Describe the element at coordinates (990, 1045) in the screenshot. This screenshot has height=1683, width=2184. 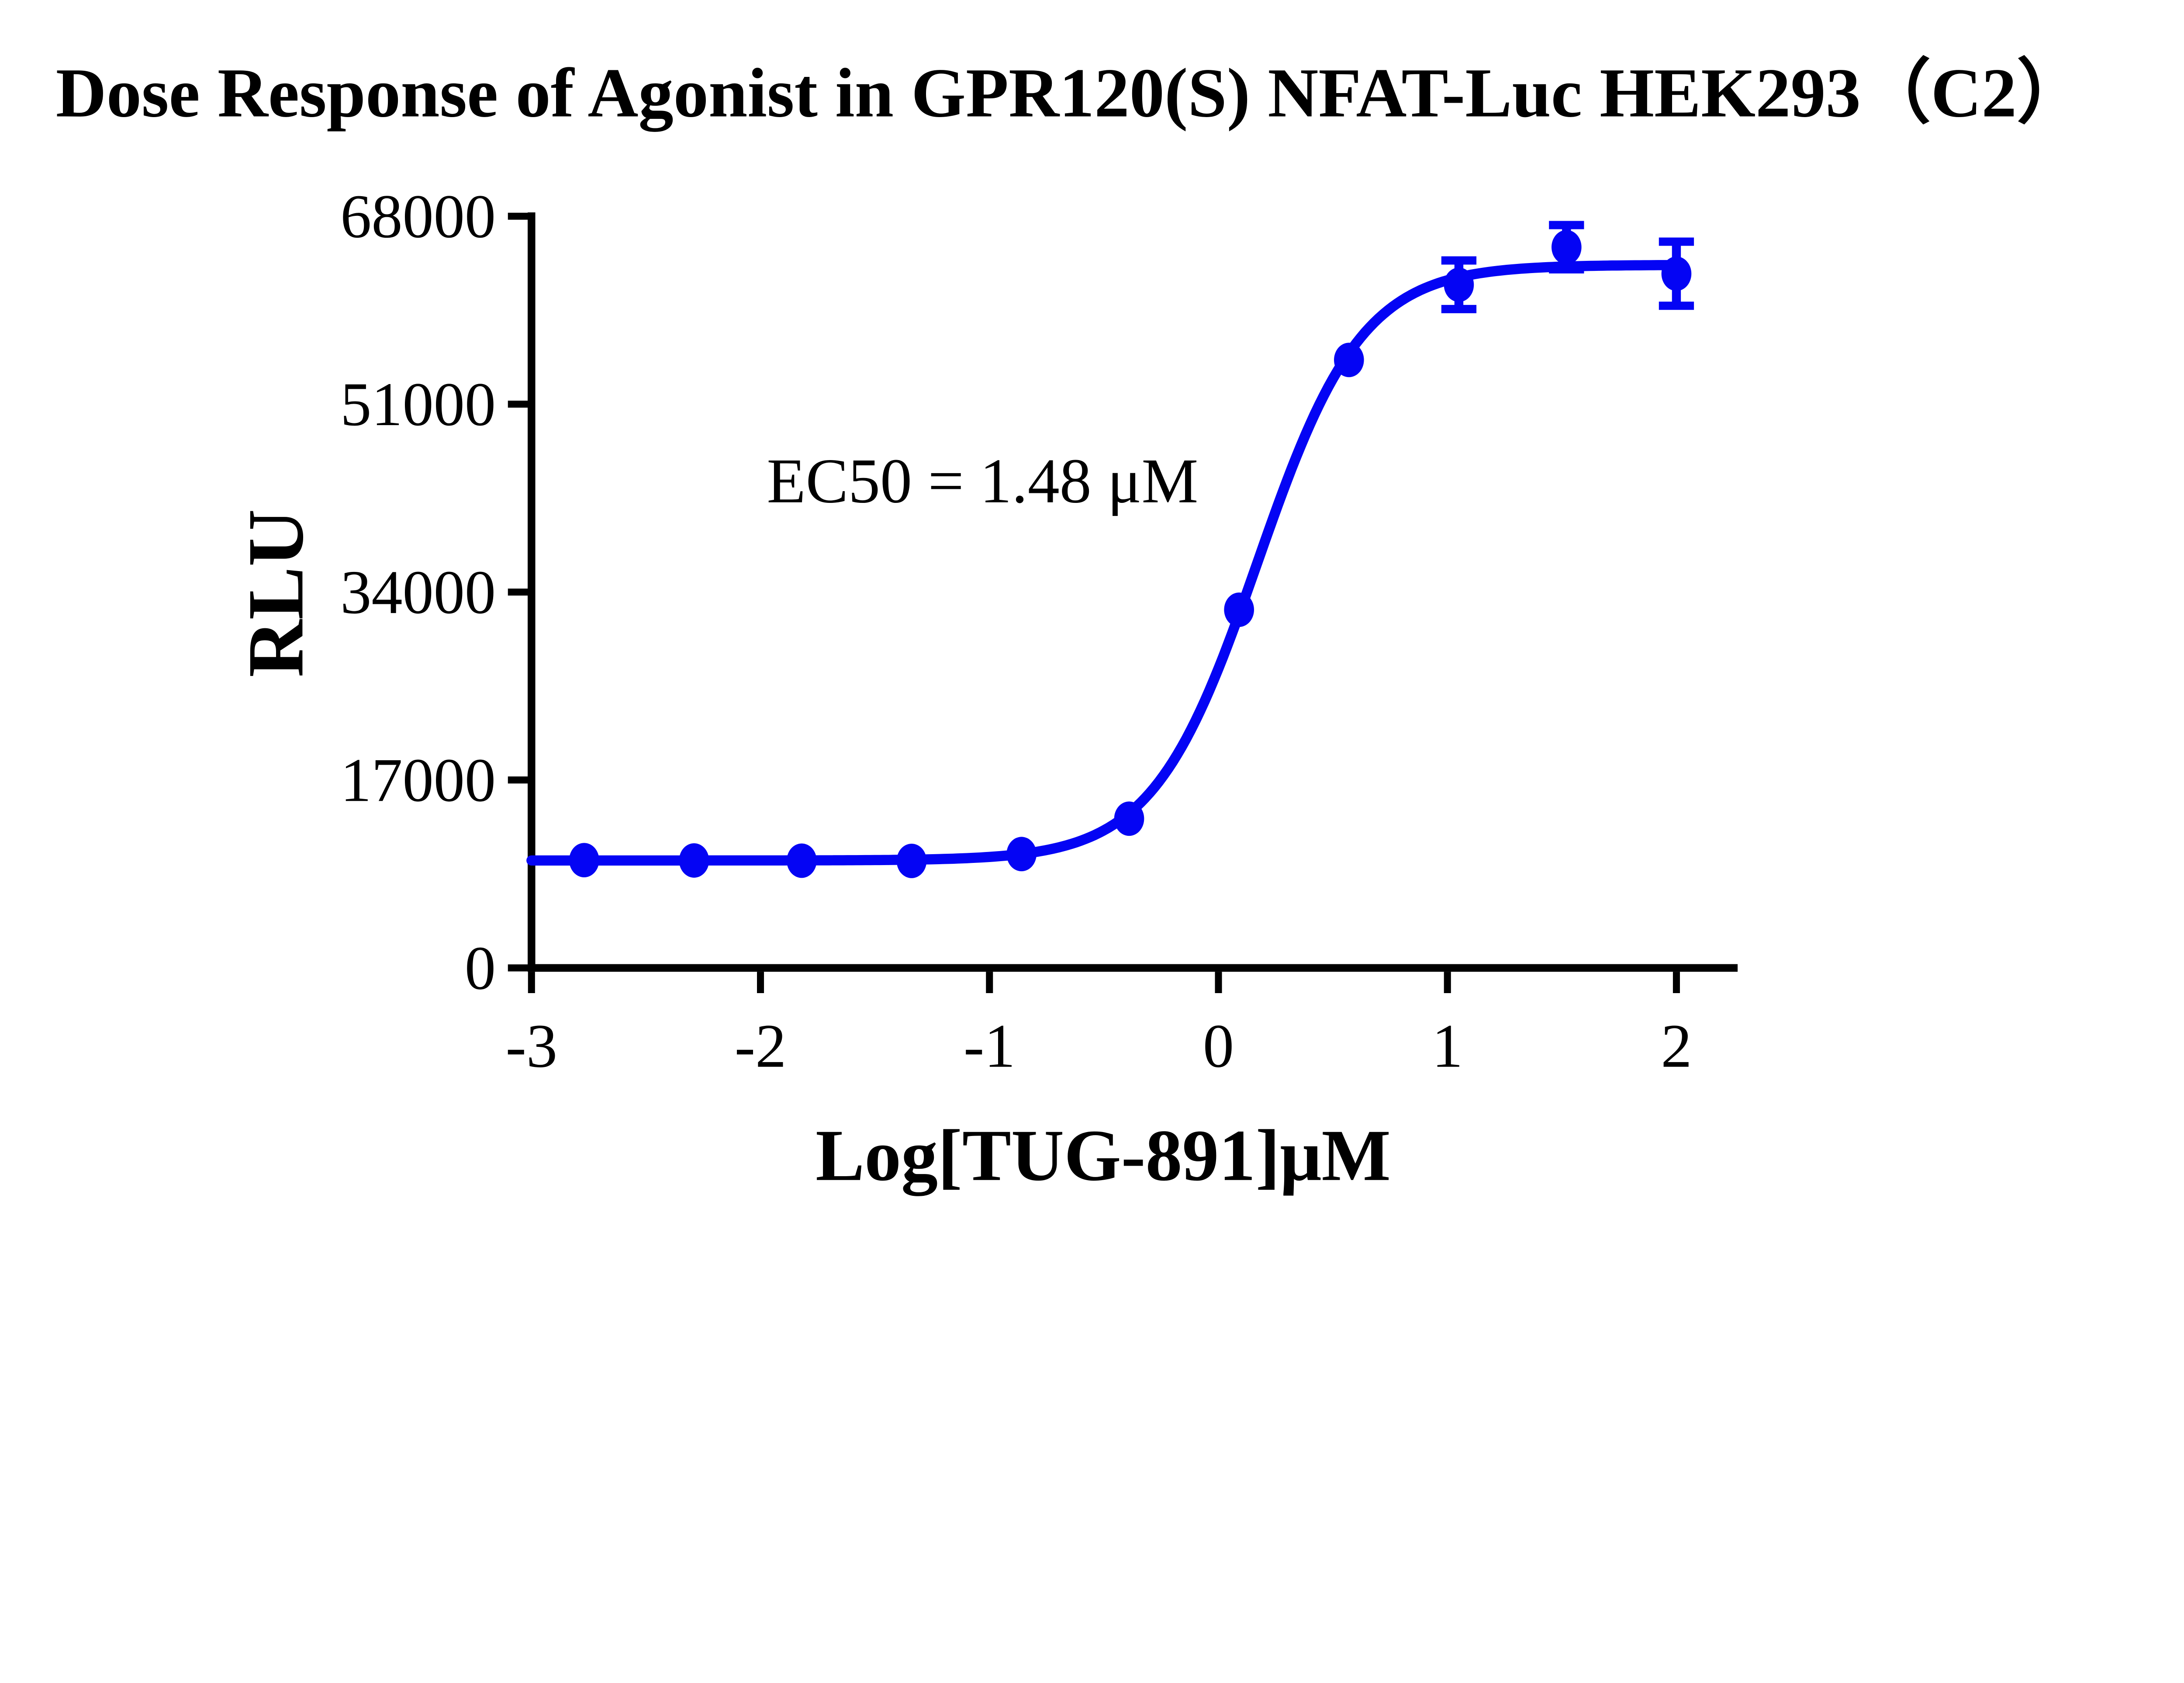
I see `x-tick-label: -1` at that location.